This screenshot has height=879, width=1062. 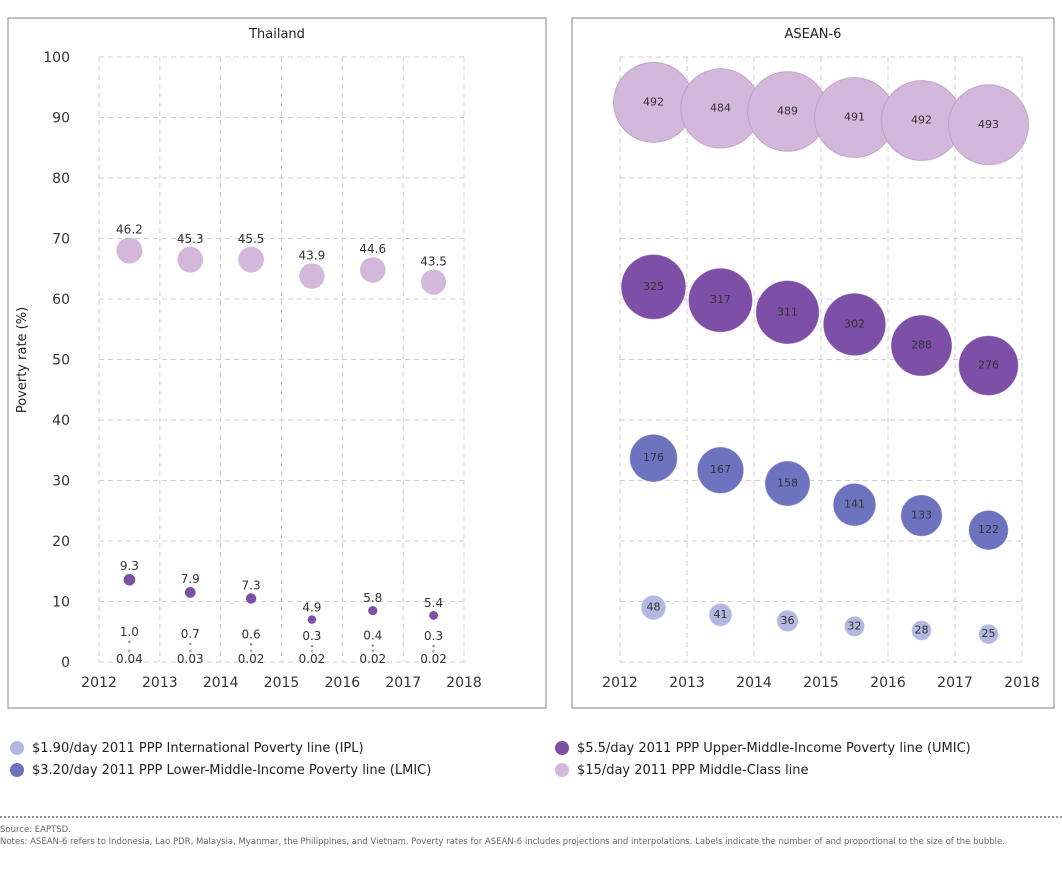 I want to click on bubble-data-label: 28, so click(x=922, y=630).